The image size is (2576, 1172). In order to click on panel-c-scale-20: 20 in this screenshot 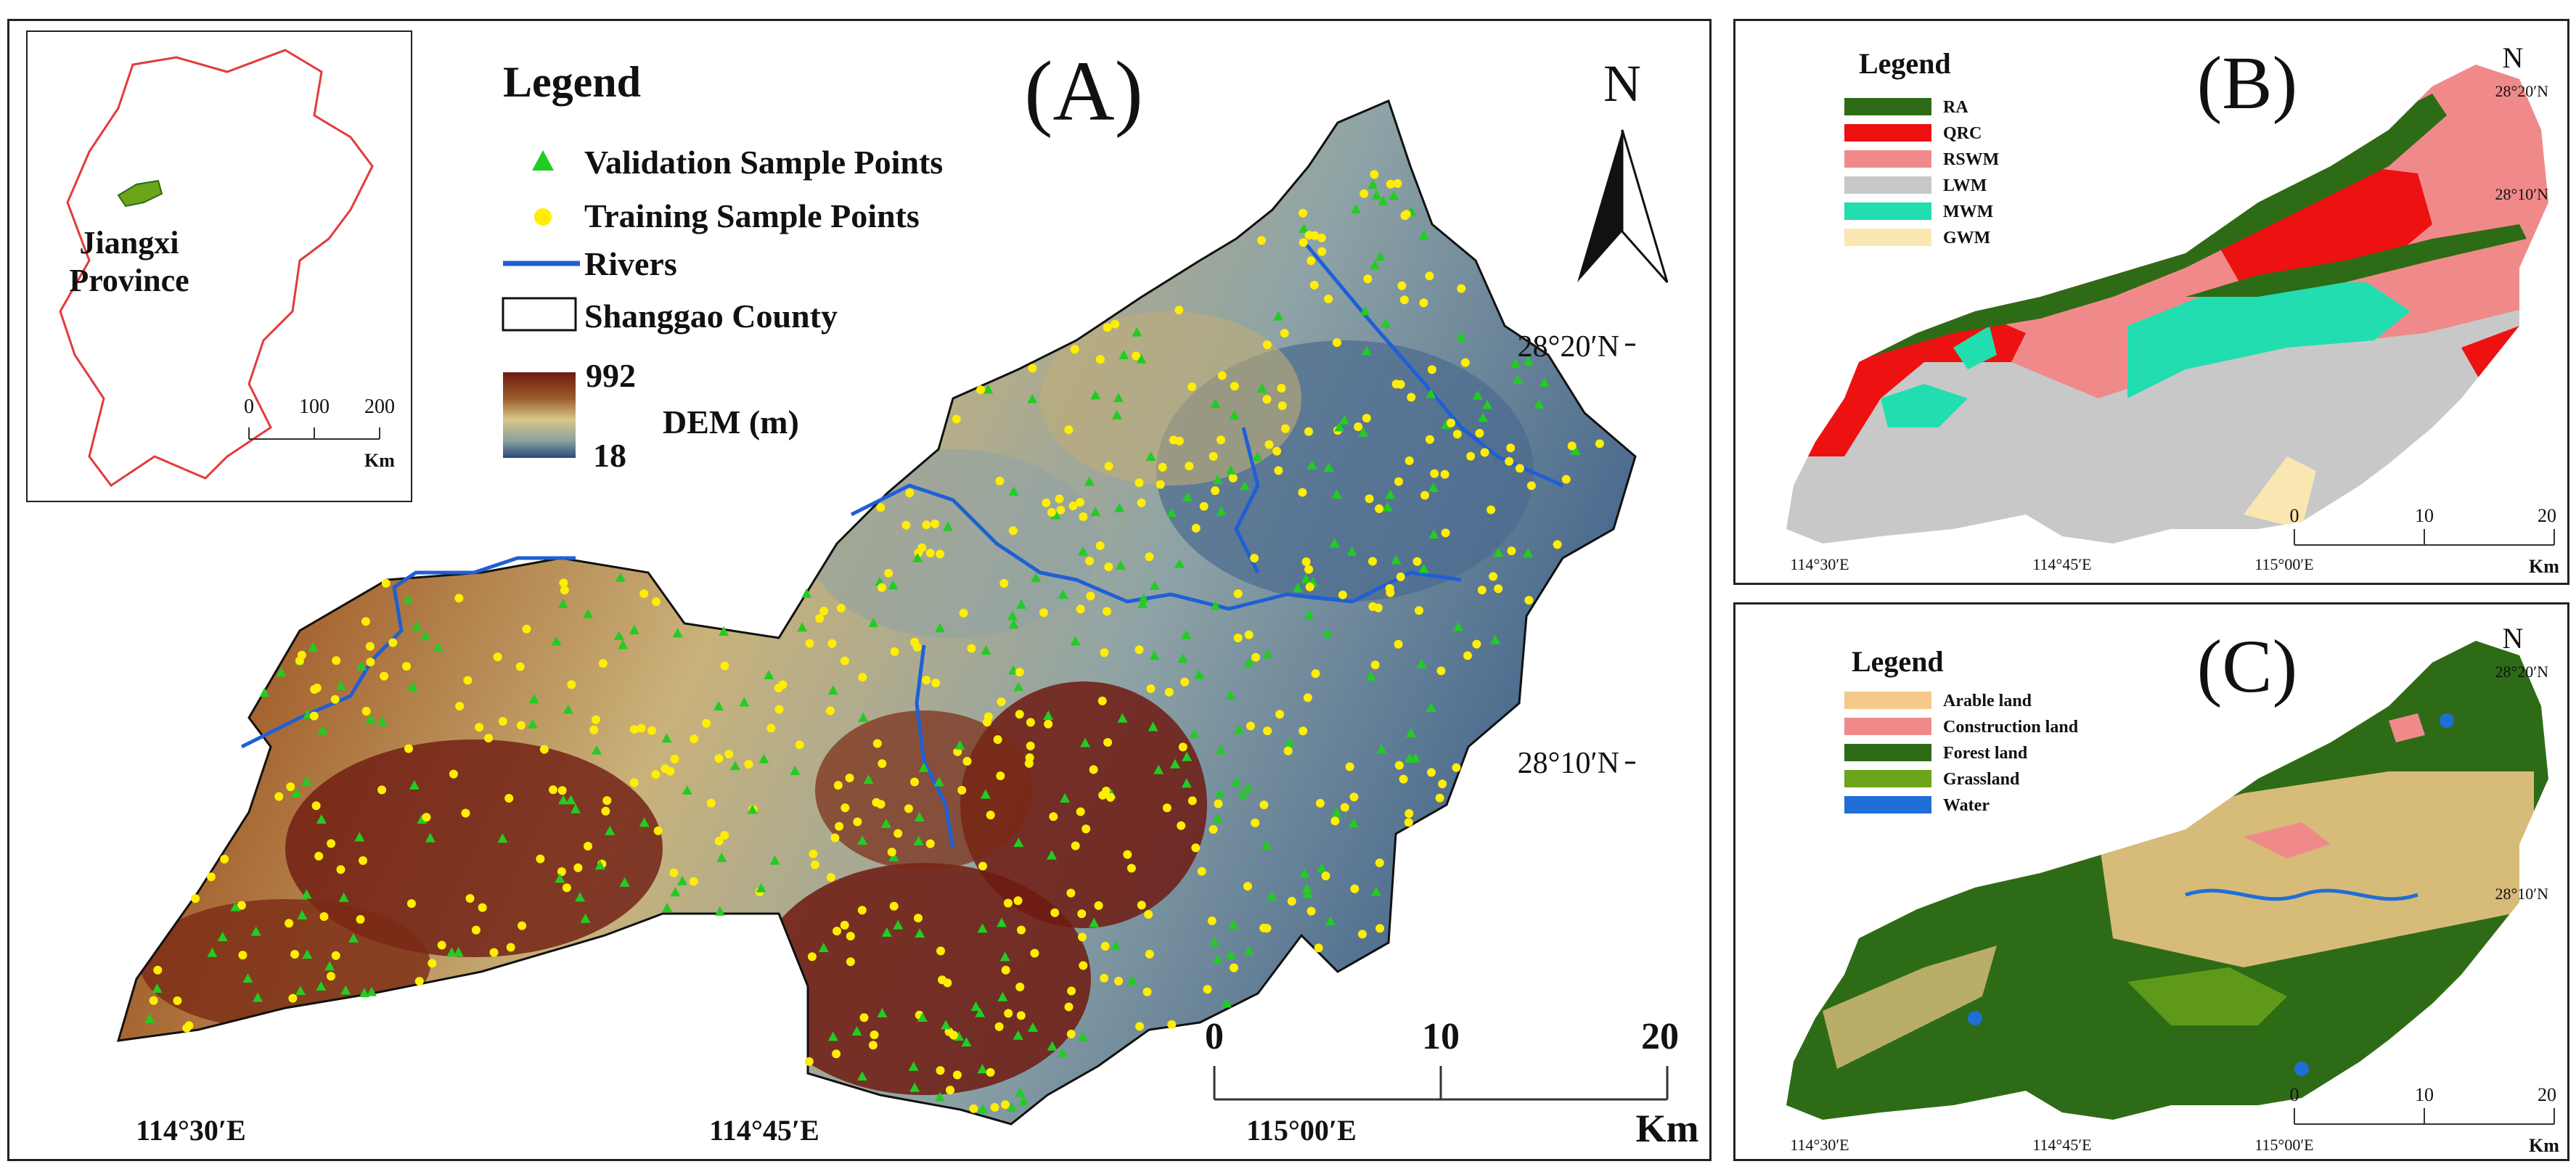, I will do `click(2547, 1094)`.